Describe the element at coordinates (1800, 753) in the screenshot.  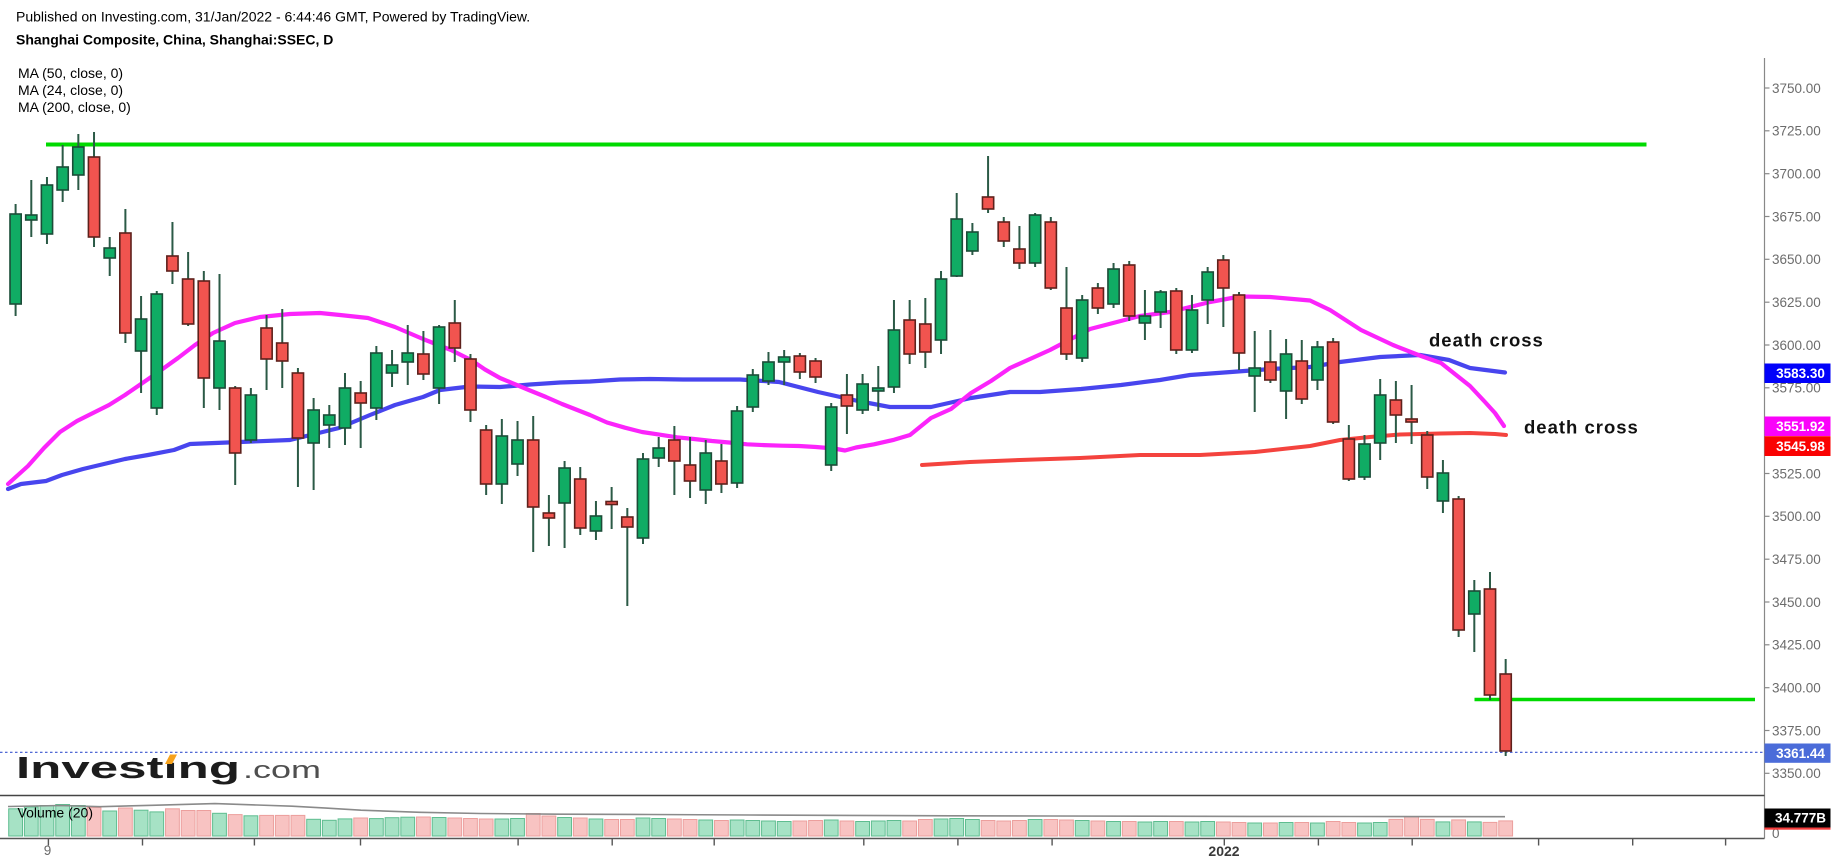
I see `svg-text: 3361.44` at that location.